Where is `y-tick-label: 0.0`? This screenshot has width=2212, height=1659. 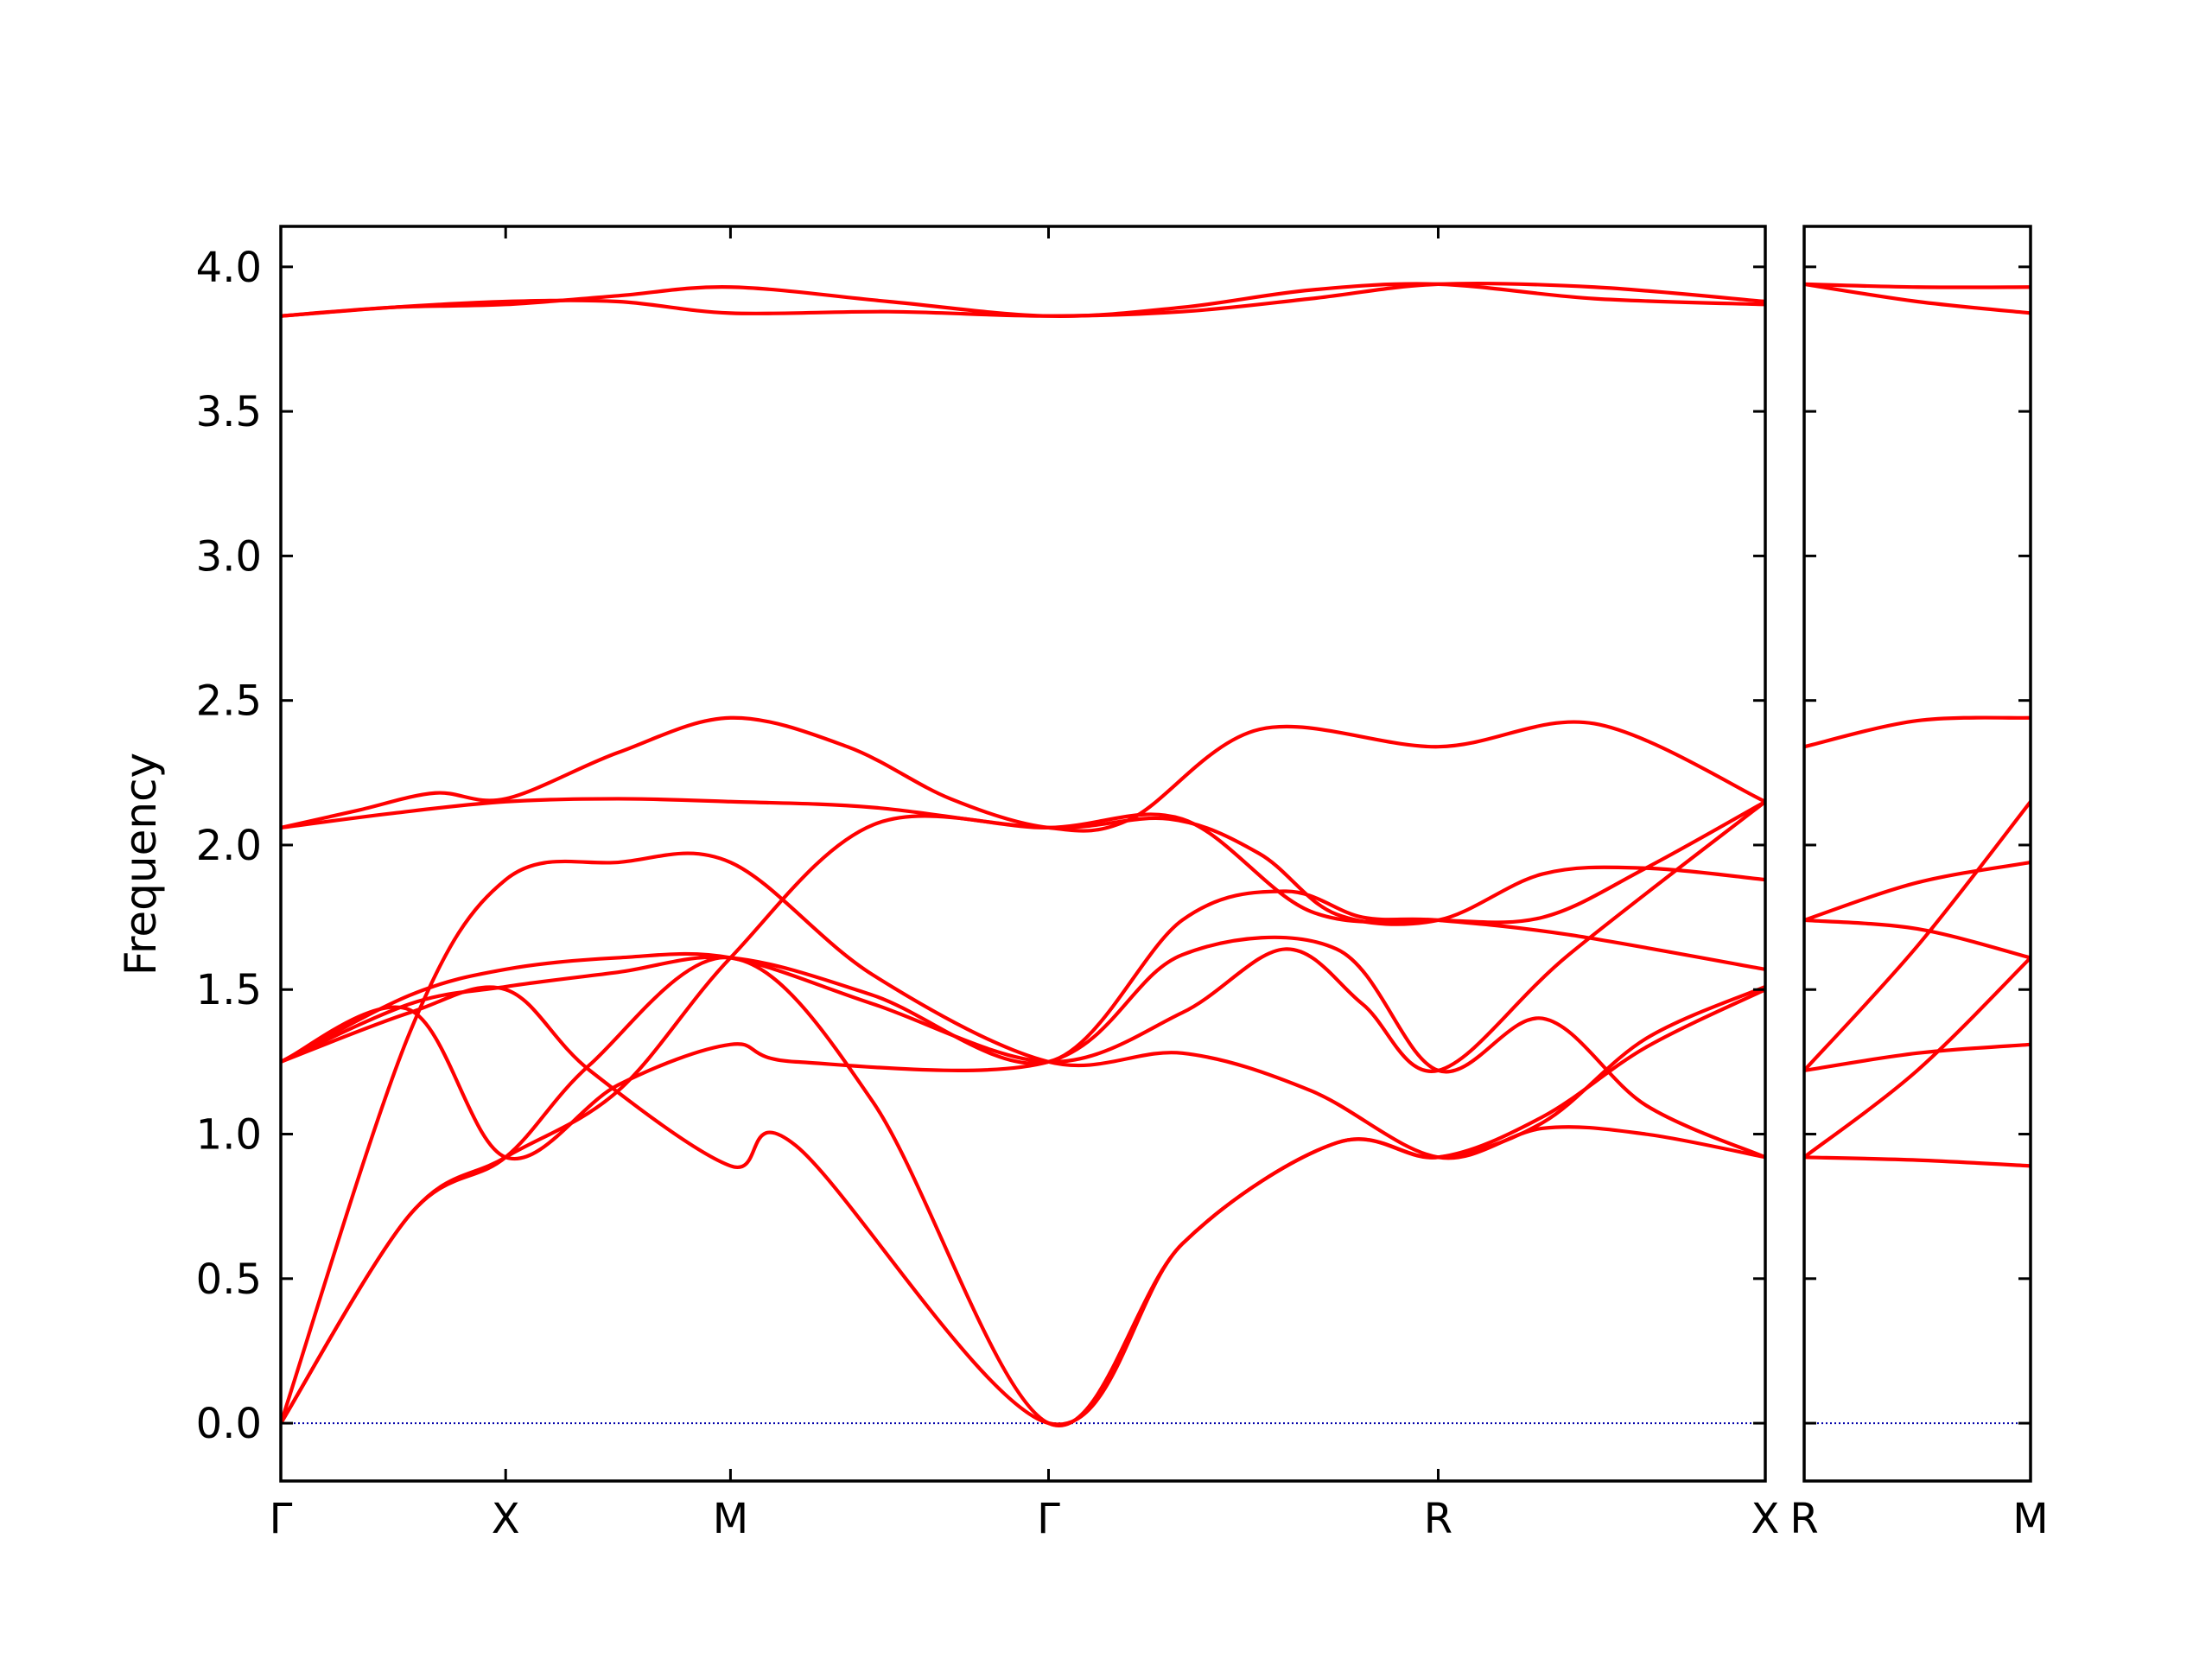
y-tick-label: 0.0 is located at coordinates (229, 1424).